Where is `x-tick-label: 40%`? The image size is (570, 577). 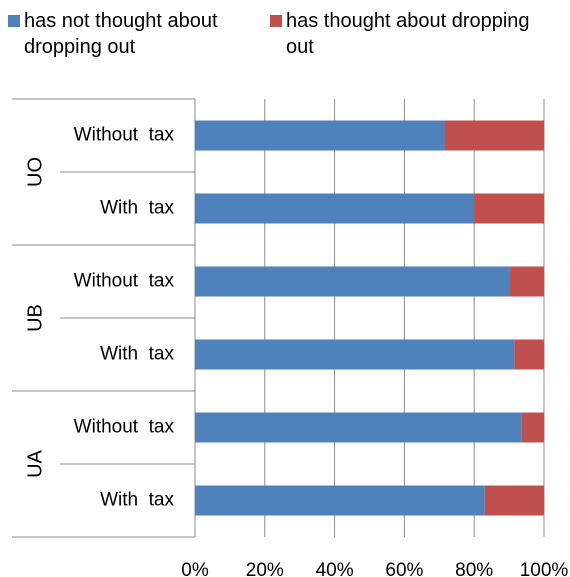
x-tick-label: 40% is located at coordinates (335, 568).